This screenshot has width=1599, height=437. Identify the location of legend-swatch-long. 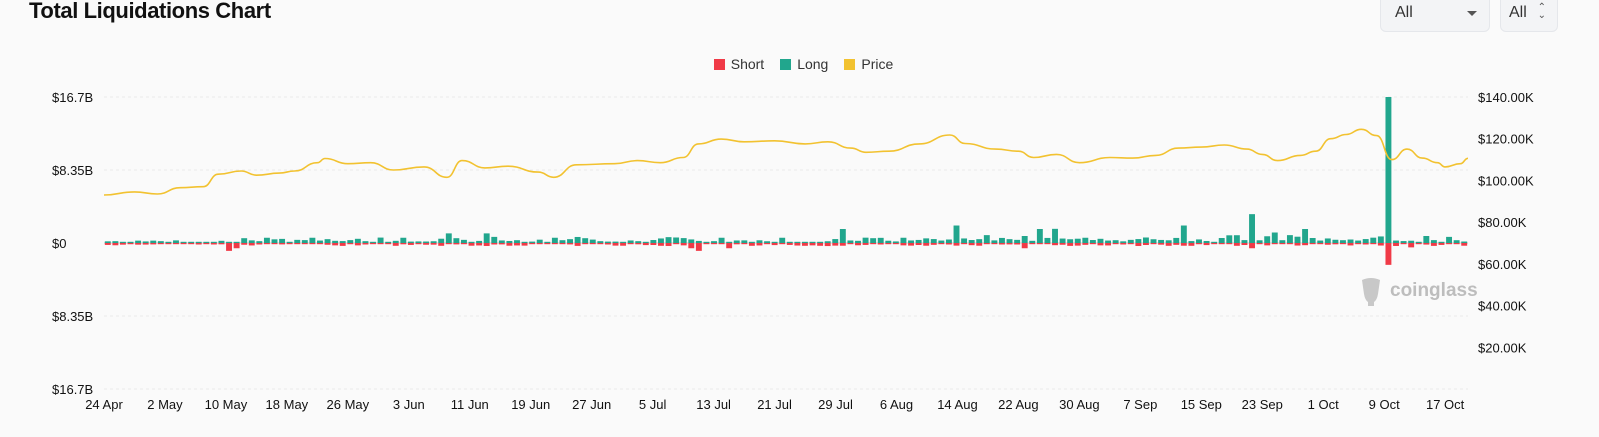
(786, 64).